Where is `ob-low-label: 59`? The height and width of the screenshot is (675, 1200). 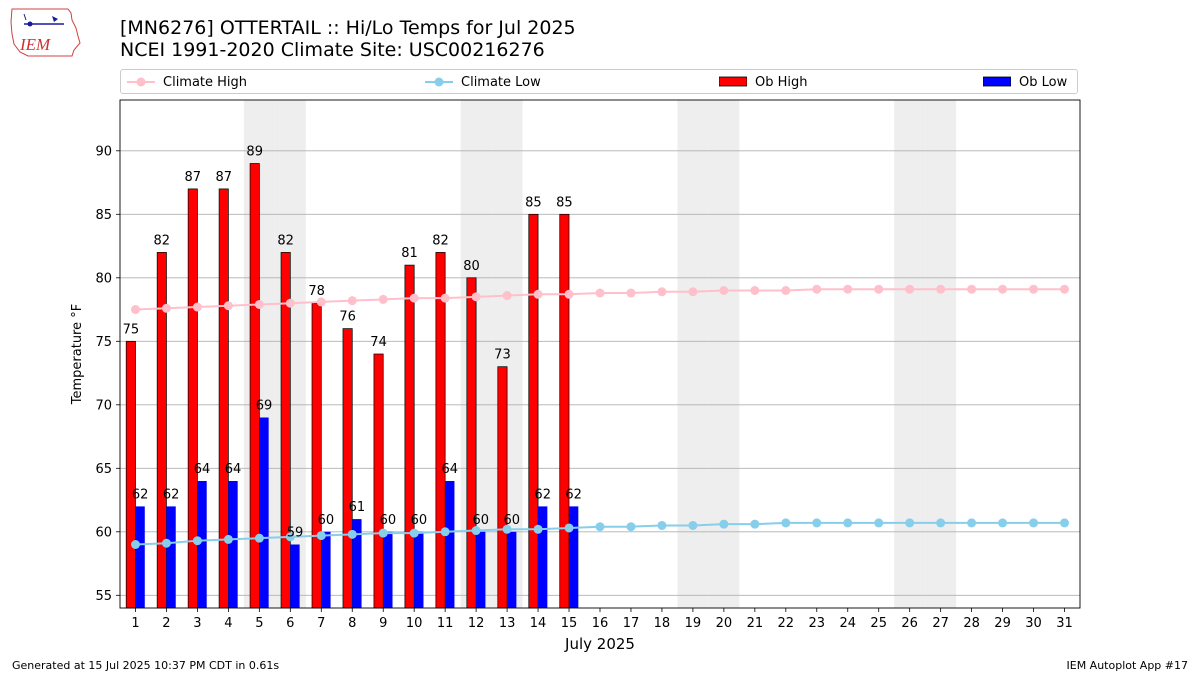
ob-low-label: 59 is located at coordinates (295, 533).